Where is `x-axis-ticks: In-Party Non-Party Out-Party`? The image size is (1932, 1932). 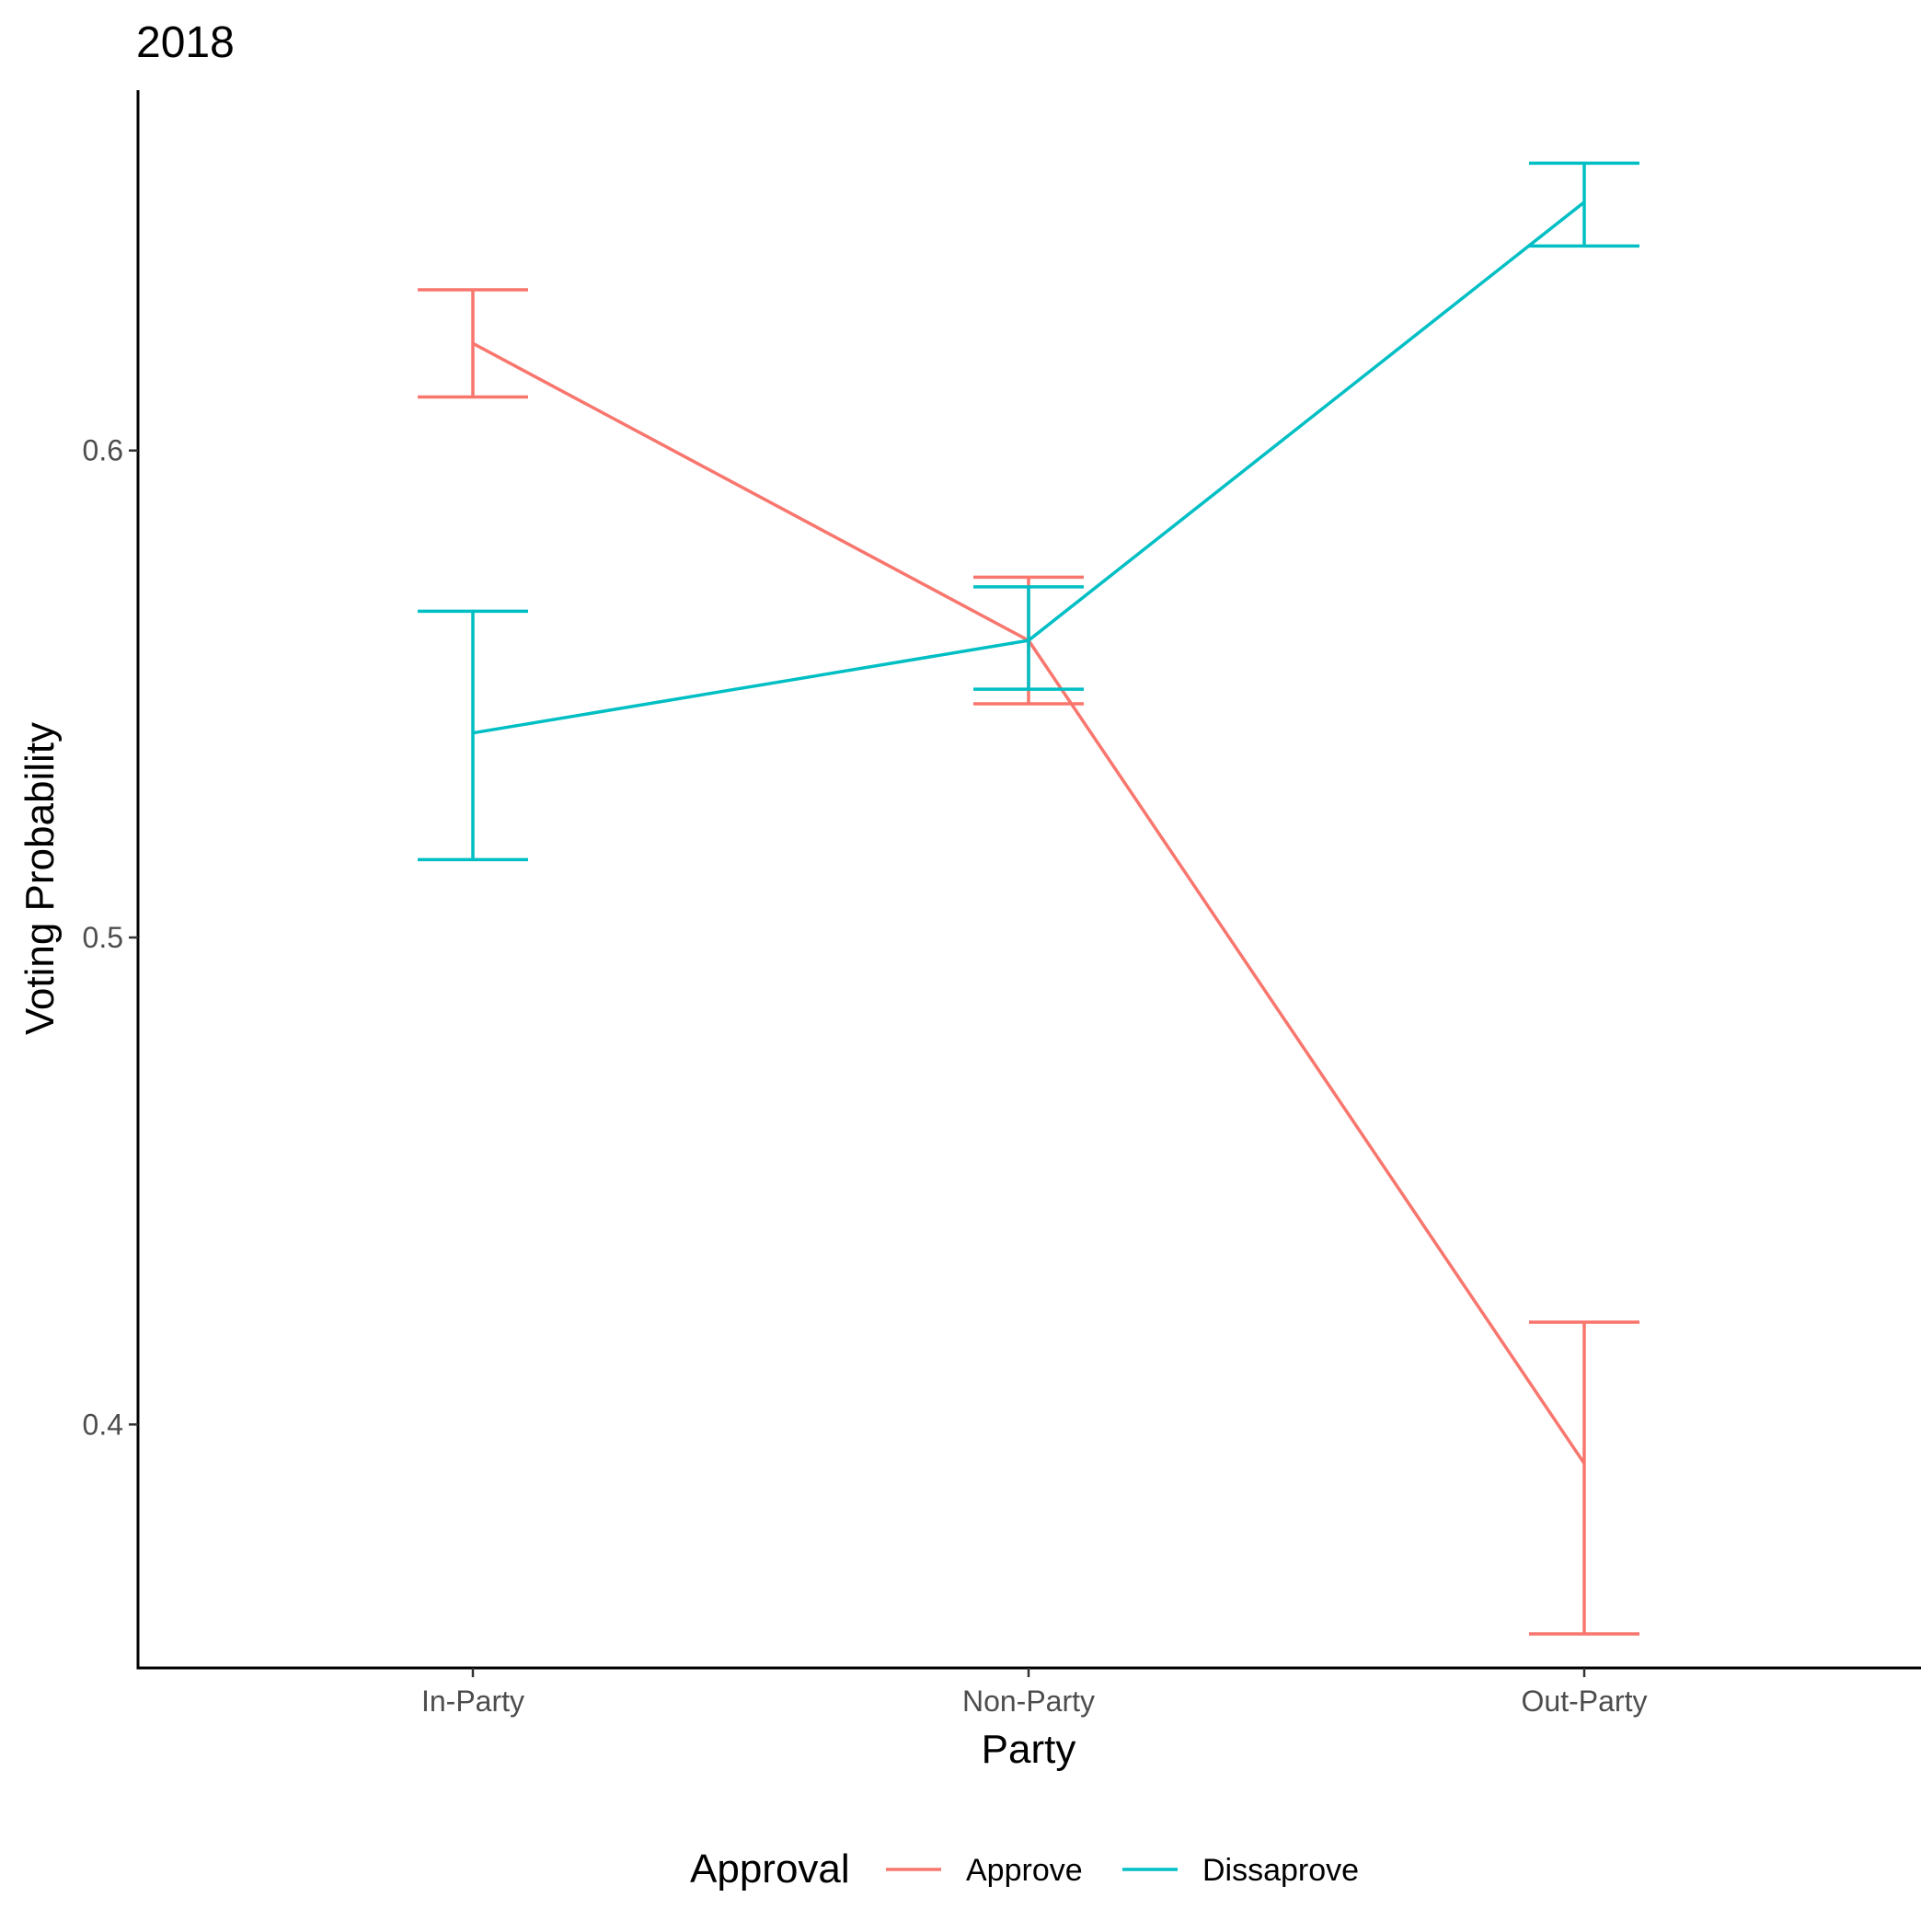
x-axis-ticks: In-Party Non-Party Out-Party is located at coordinates (1034, 1693).